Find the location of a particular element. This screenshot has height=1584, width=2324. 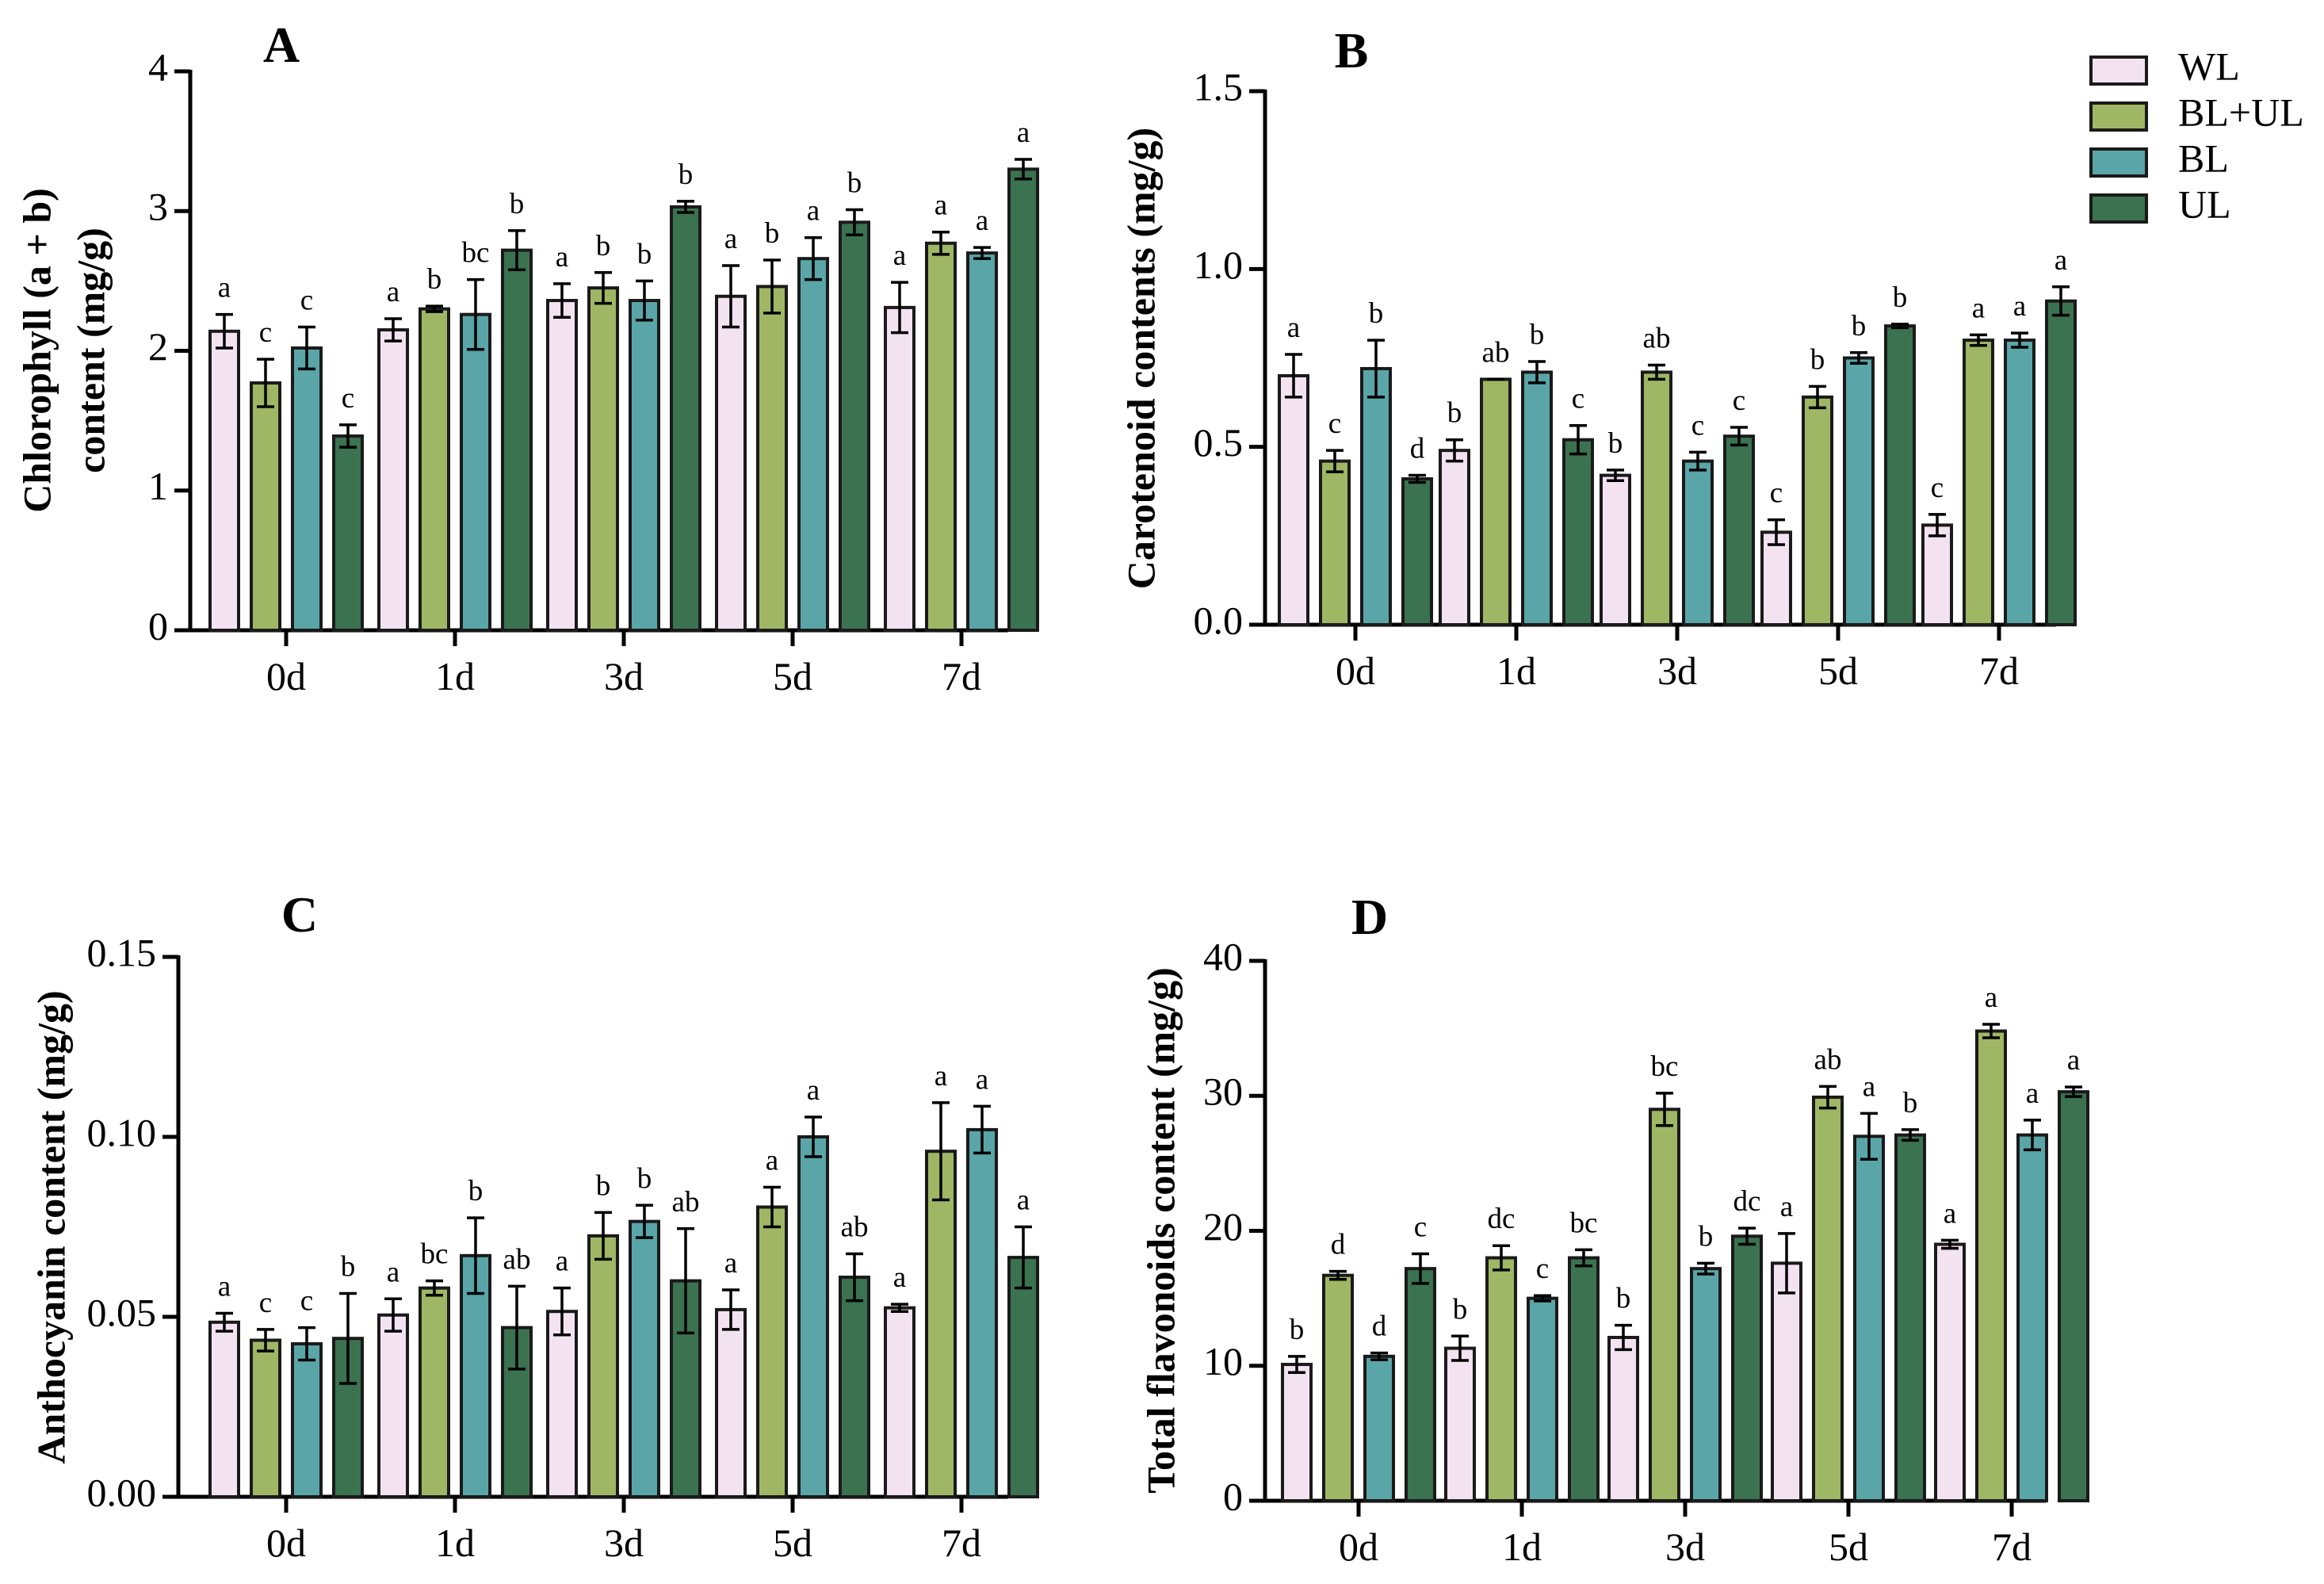

y-tick-label: 1.5 is located at coordinates (1219, 87).